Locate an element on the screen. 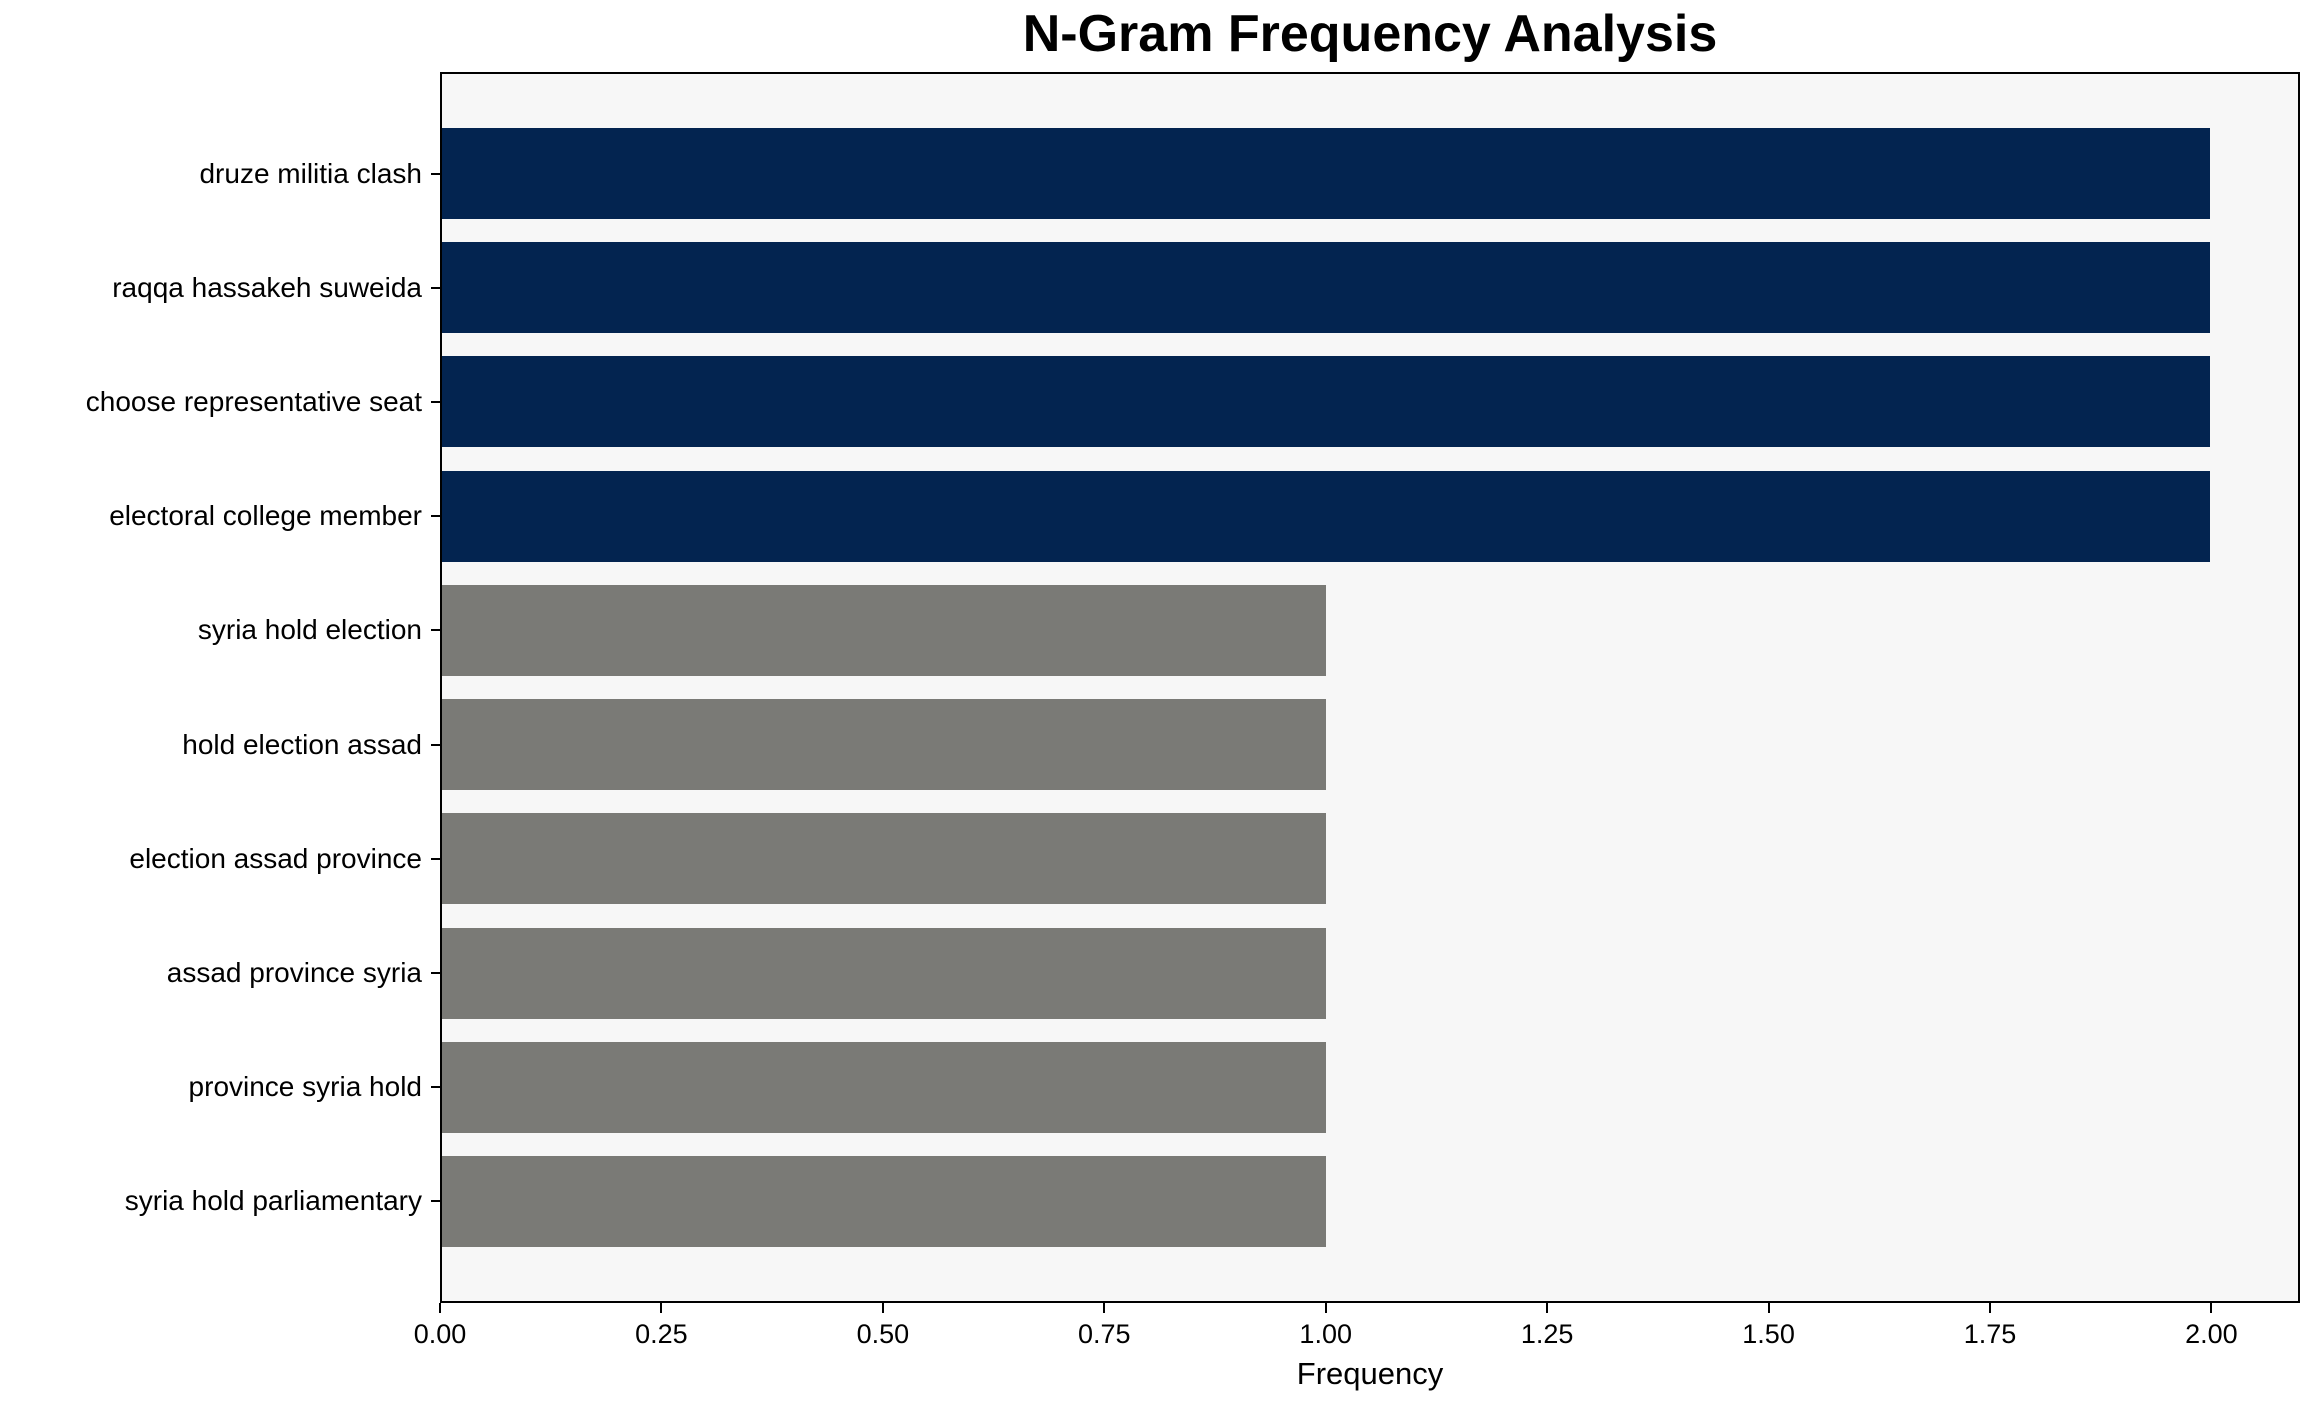 The width and height of the screenshot is (2320, 1414). x-tick-label: 1.50 is located at coordinates (1768, 1334).